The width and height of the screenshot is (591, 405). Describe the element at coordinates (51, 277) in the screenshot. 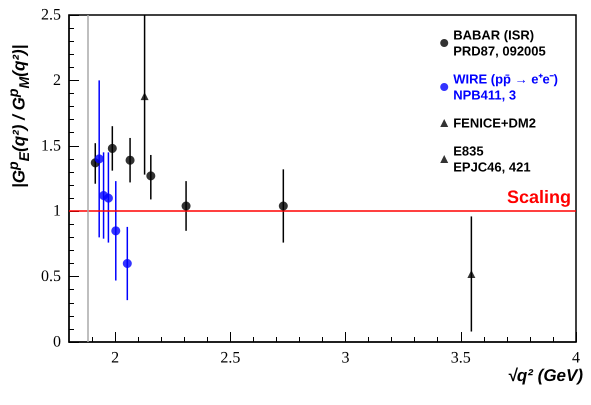

I see `y-tick-label: 0.5` at that location.